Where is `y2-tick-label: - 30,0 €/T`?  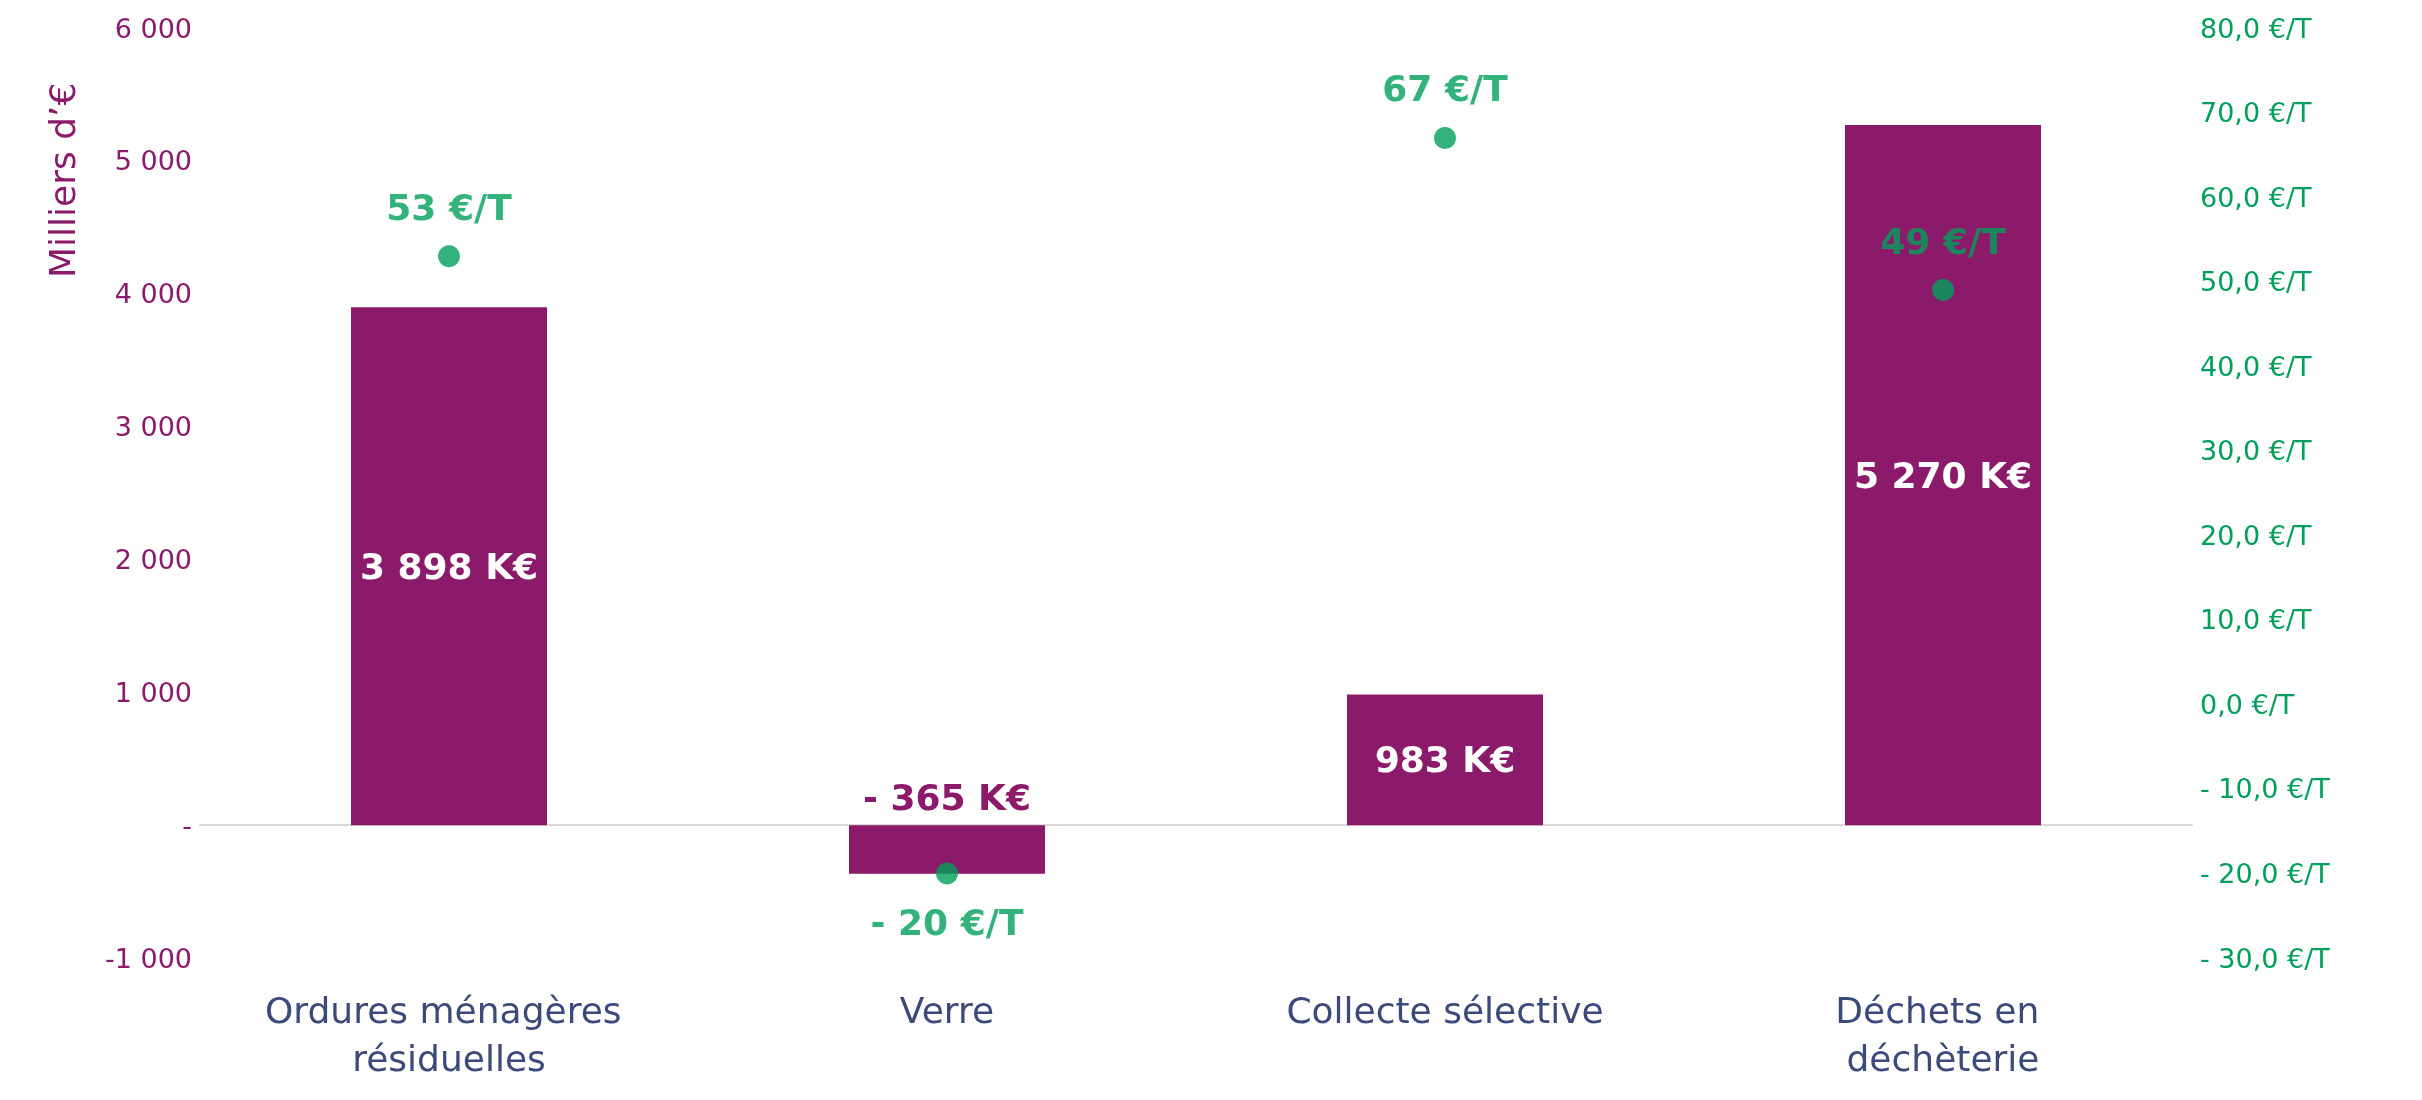 y2-tick-label: - 30,0 €/T is located at coordinates (2265, 958).